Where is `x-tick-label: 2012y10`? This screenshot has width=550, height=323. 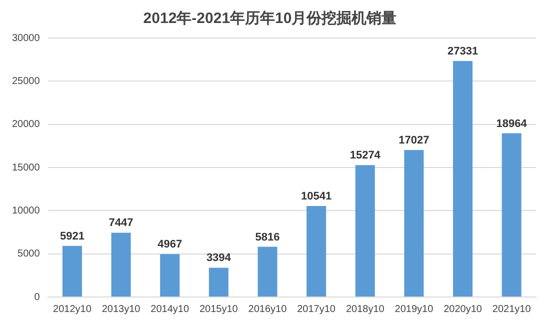 x-tick-label: 2012y10 is located at coordinates (72, 309).